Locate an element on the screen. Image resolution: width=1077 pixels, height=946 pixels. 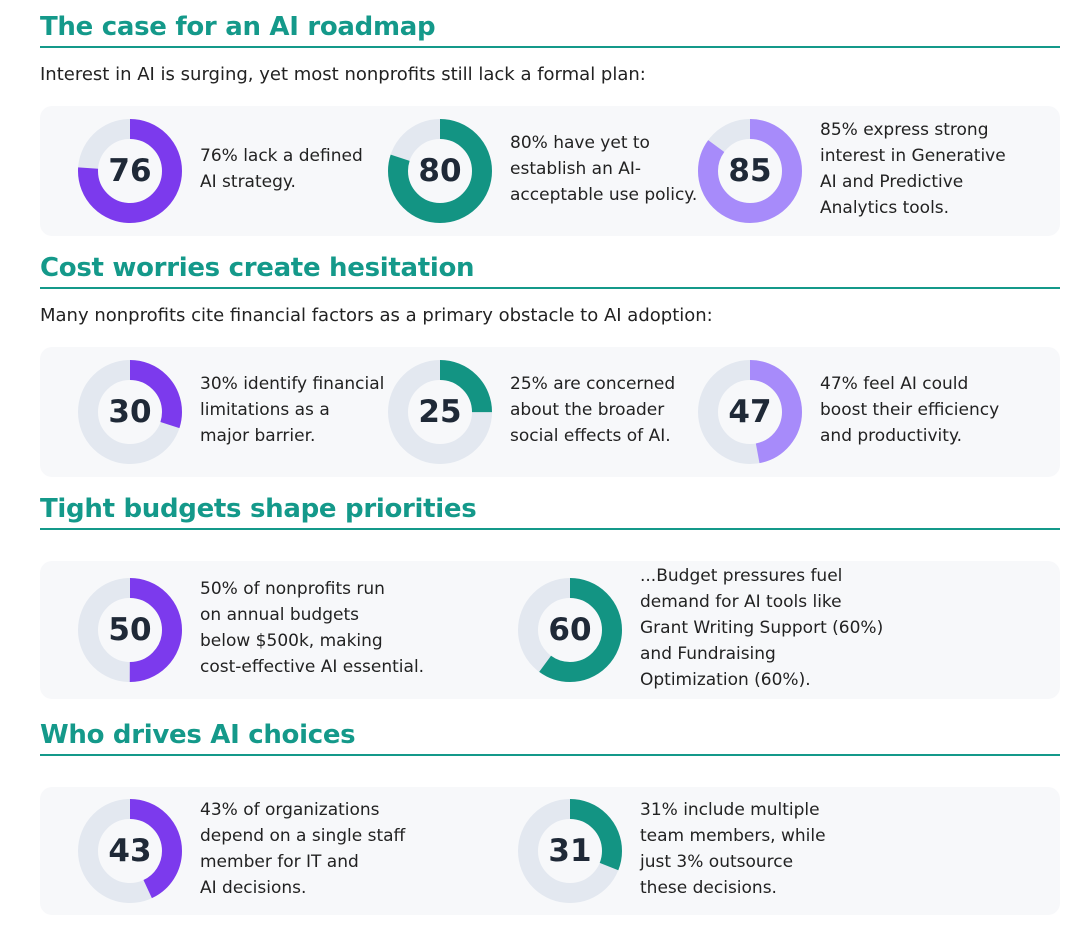
donut-chart: 47 is located at coordinates (750, 412).